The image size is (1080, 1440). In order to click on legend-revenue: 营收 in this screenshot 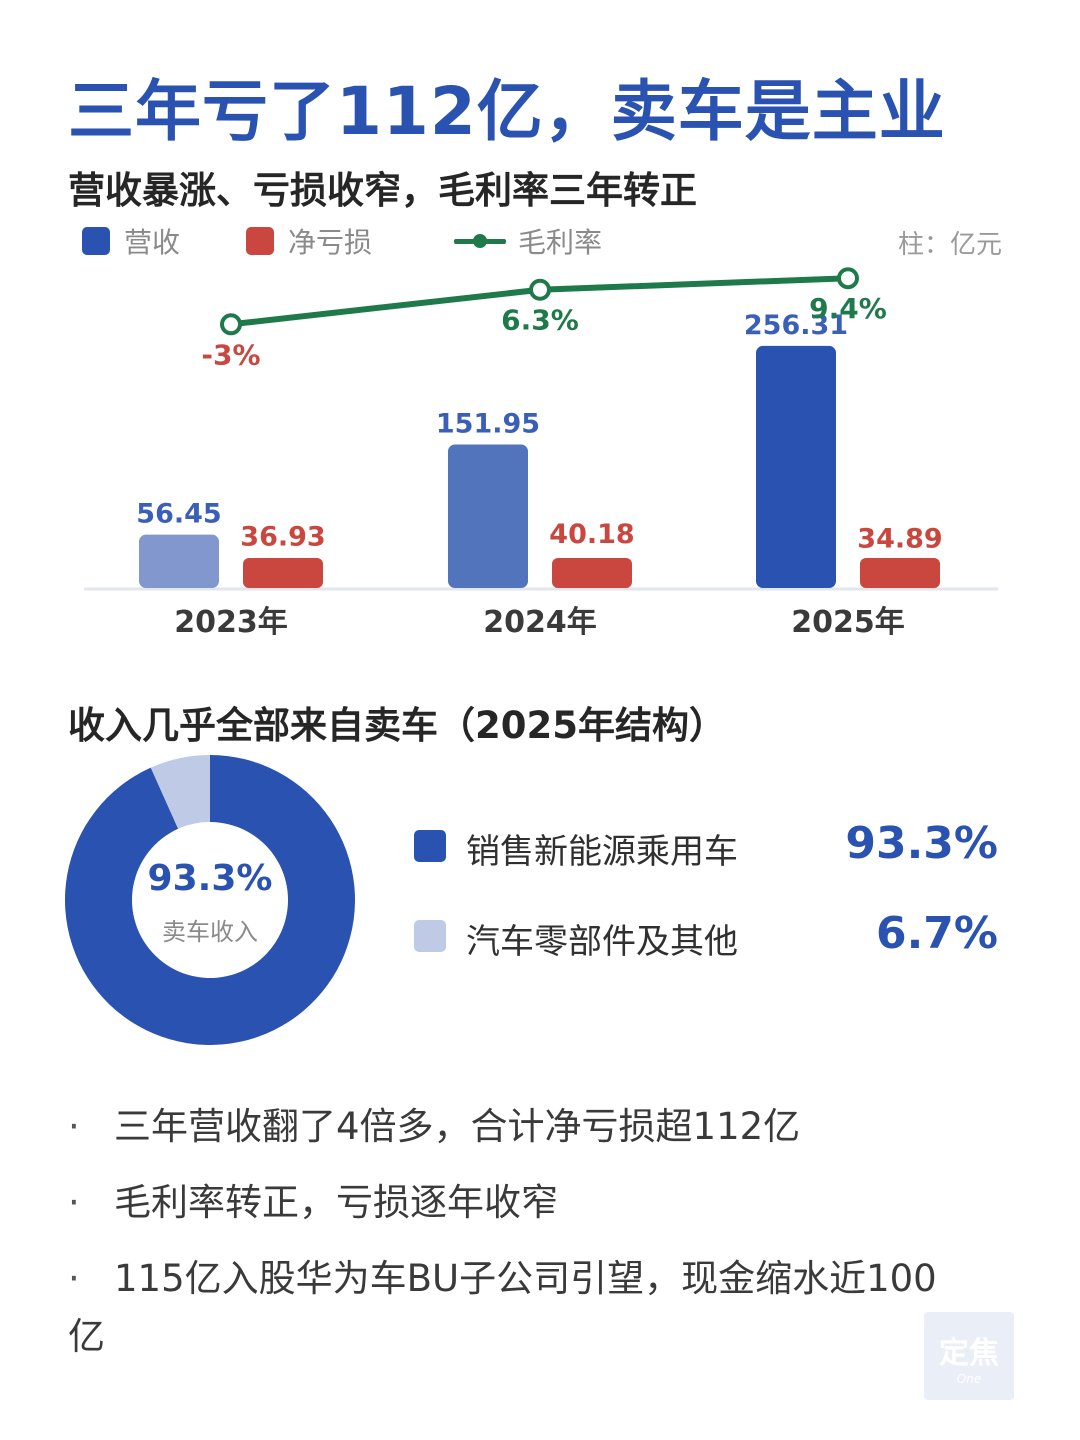, I will do `click(131, 241)`.